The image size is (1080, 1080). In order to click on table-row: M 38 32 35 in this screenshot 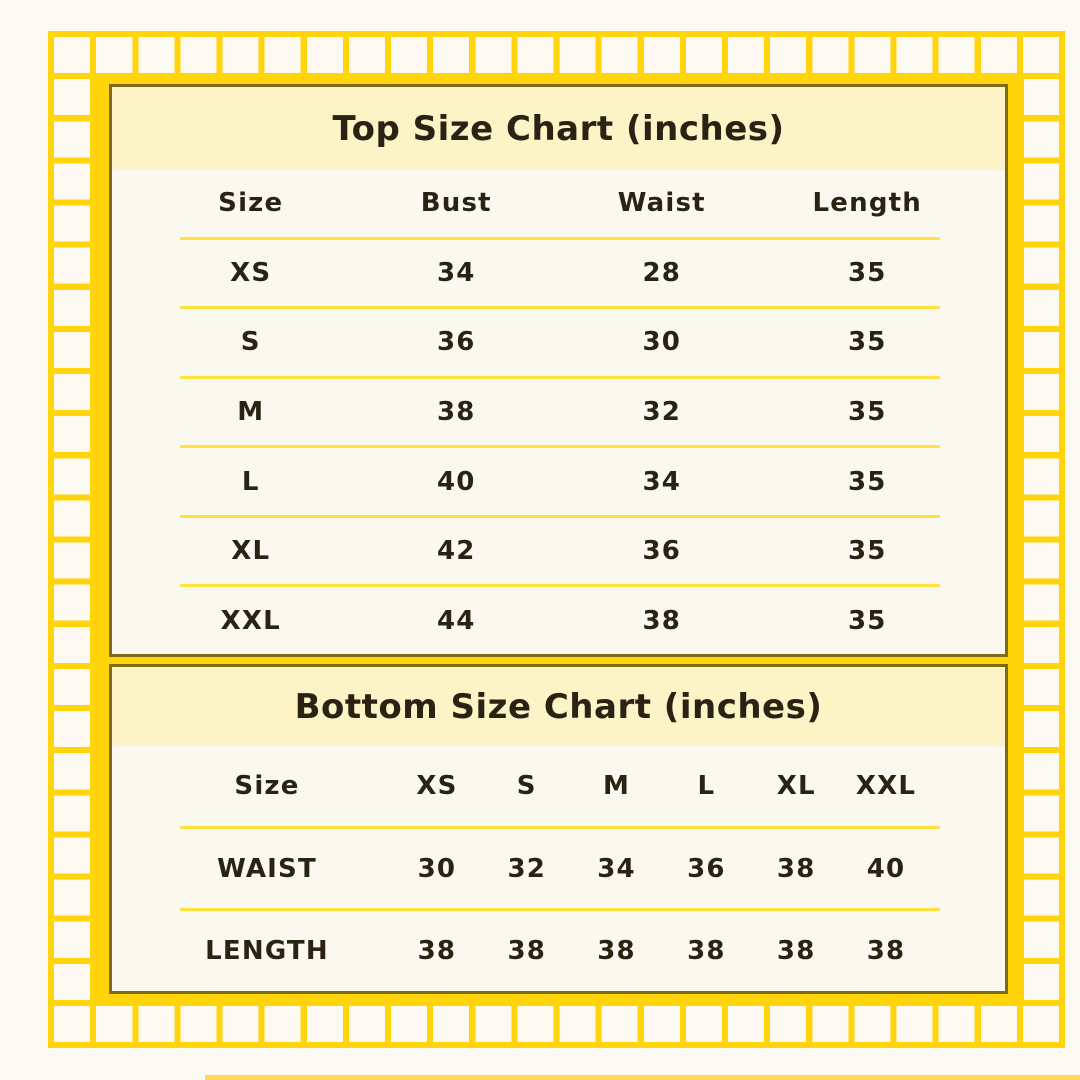, I will do `click(558, 412)`.